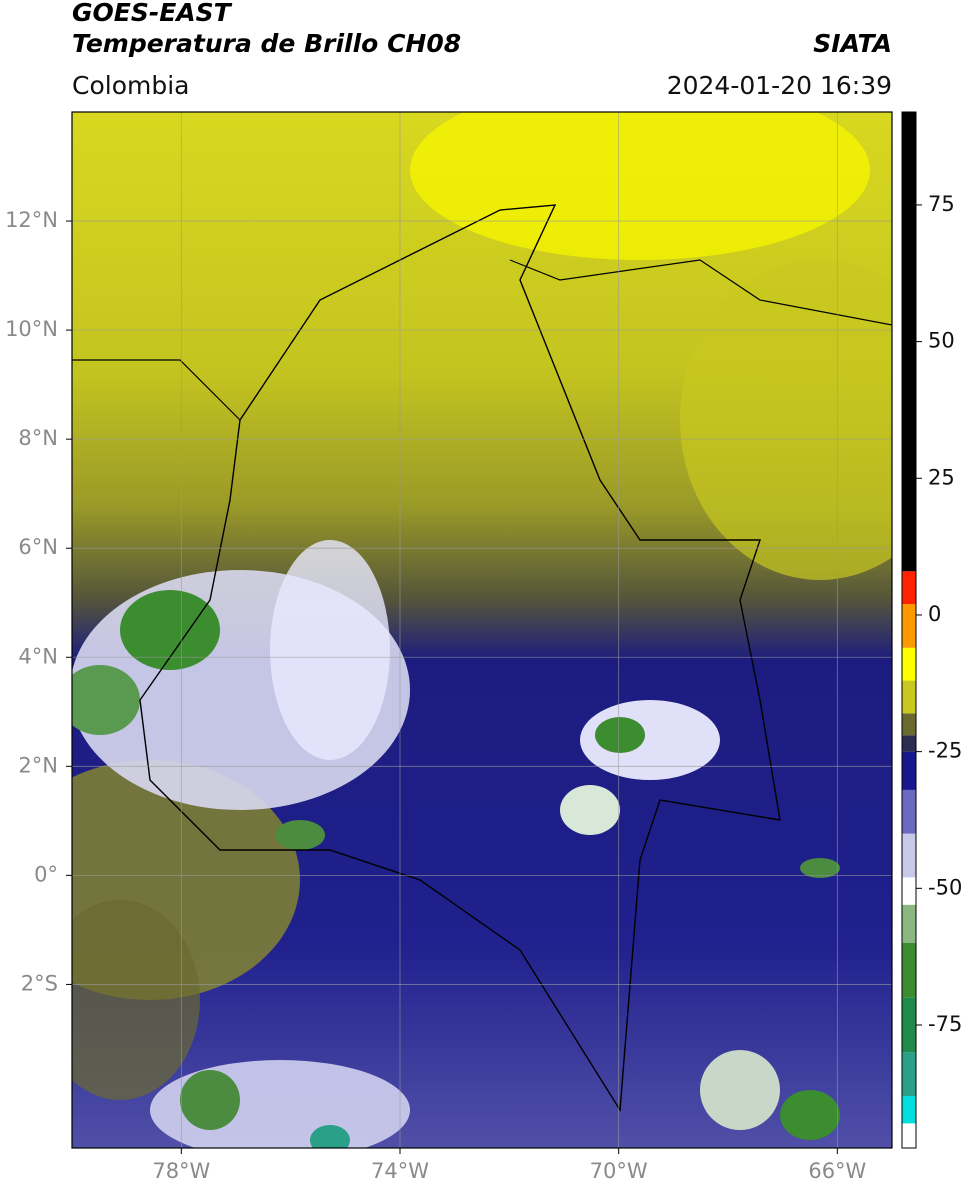 The height and width of the screenshot is (1194, 966). I want to click on y-tick-label: 6°N, so click(38, 547).